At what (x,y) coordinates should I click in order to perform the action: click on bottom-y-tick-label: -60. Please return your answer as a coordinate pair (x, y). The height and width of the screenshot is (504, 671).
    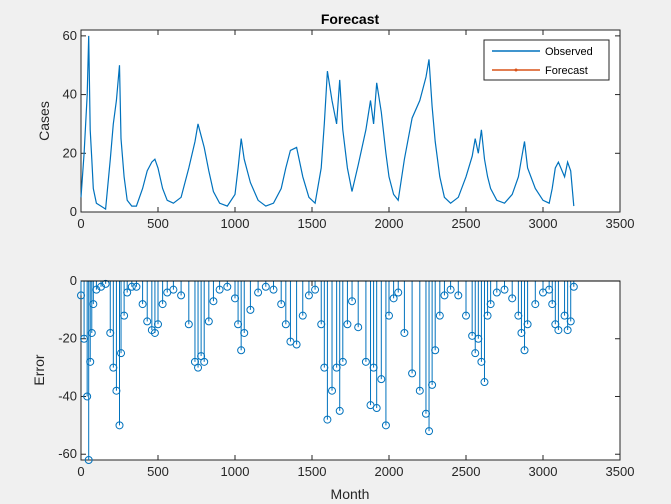
    Looking at the image, I should click on (67, 453).